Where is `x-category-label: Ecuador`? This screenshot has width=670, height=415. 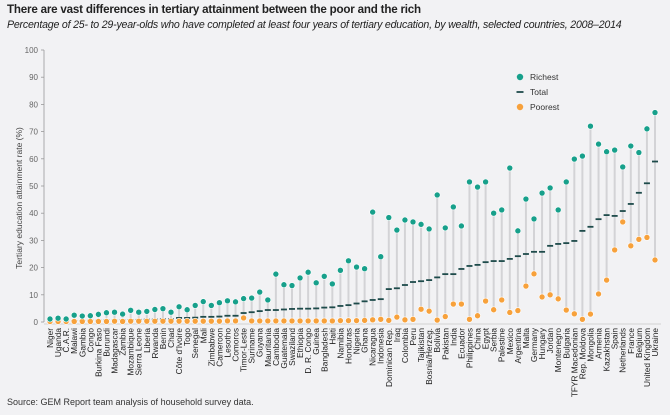
x-category-label: Ecuador is located at coordinates (461, 343).